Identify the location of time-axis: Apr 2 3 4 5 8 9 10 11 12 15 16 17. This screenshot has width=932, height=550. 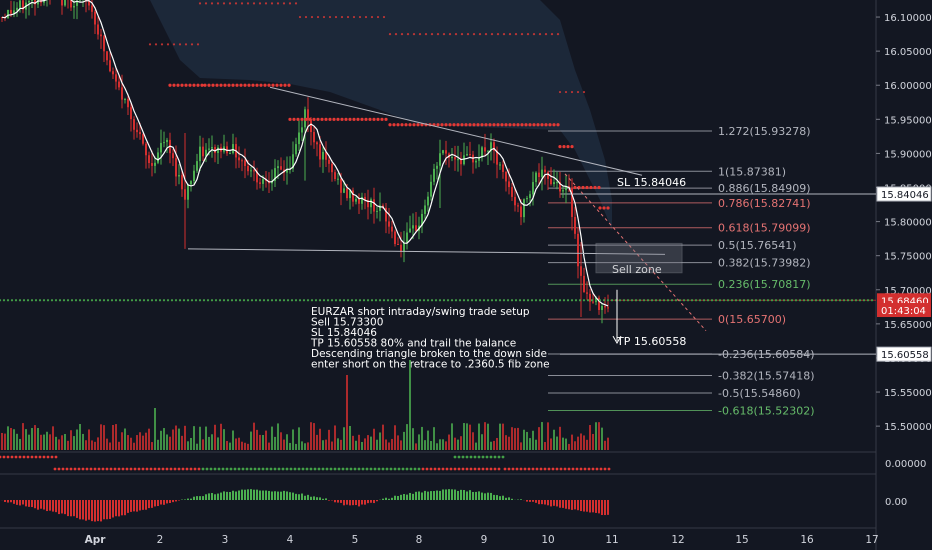
(482, 540).